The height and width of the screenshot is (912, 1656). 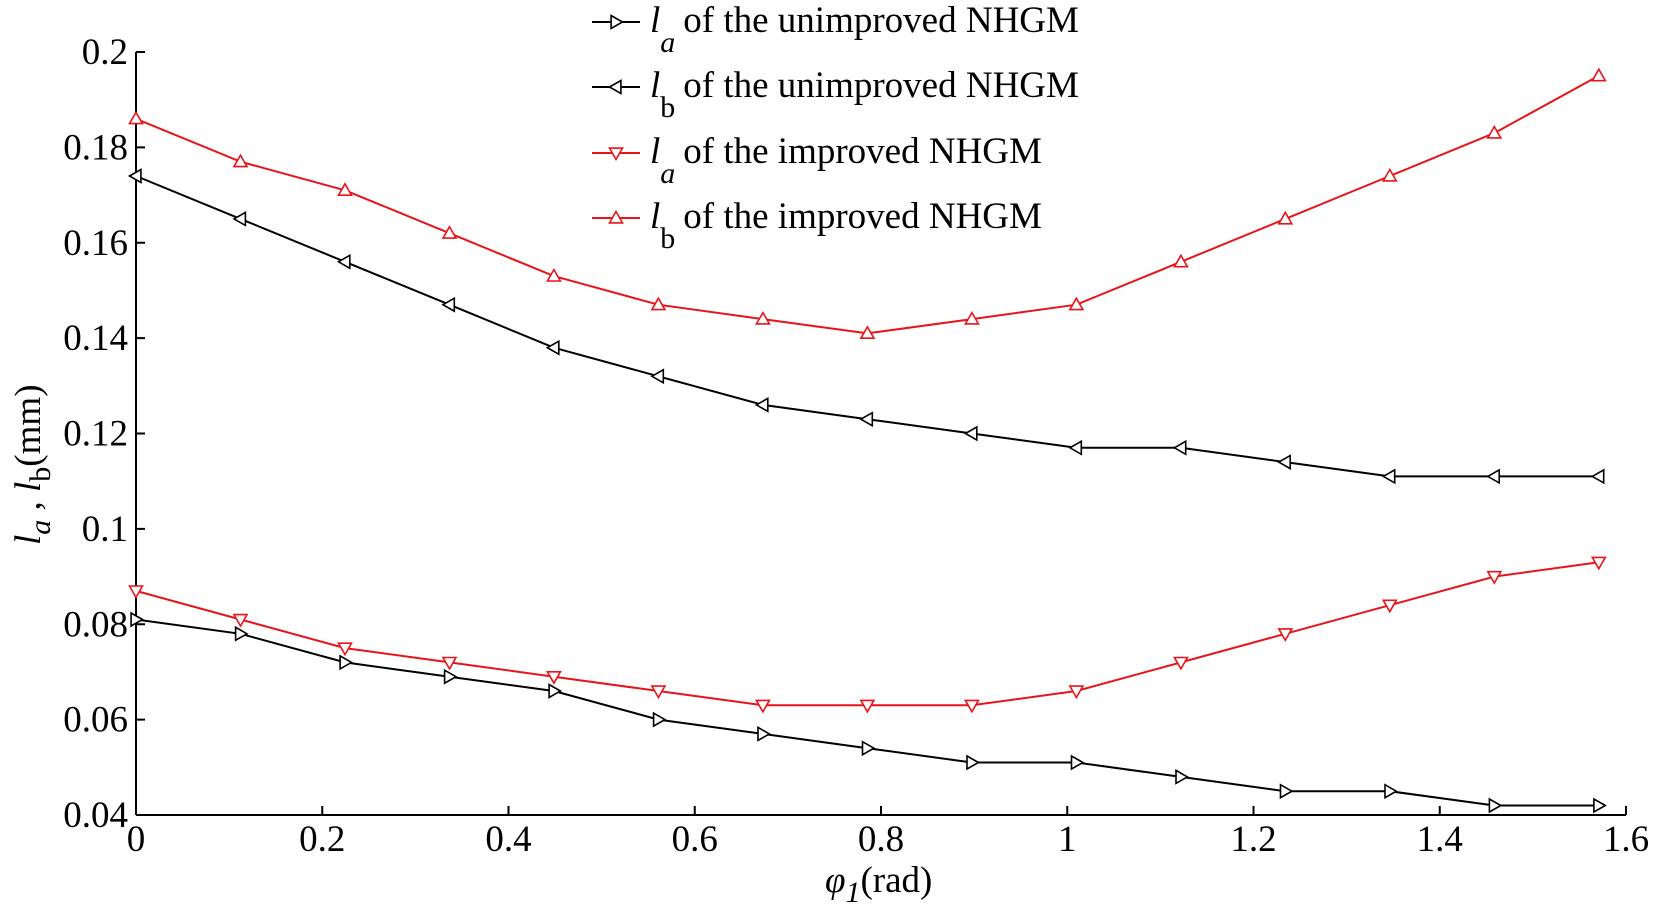 What do you see at coordinates (835, 880) in the screenshot?
I see `x-axis-symbol: φ` at bounding box center [835, 880].